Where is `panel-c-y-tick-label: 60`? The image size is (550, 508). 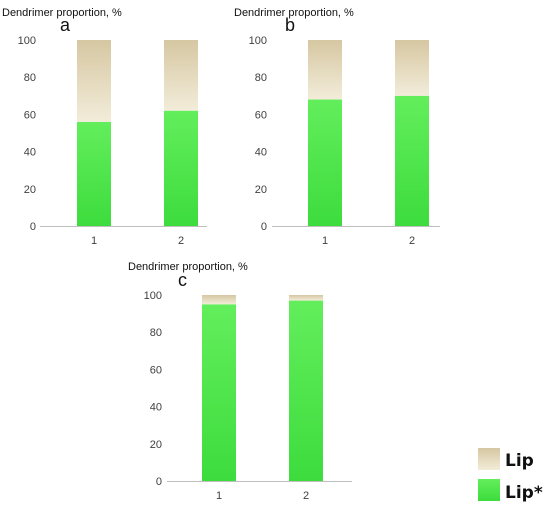 panel-c-y-tick-label: 60 is located at coordinates (156, 370).